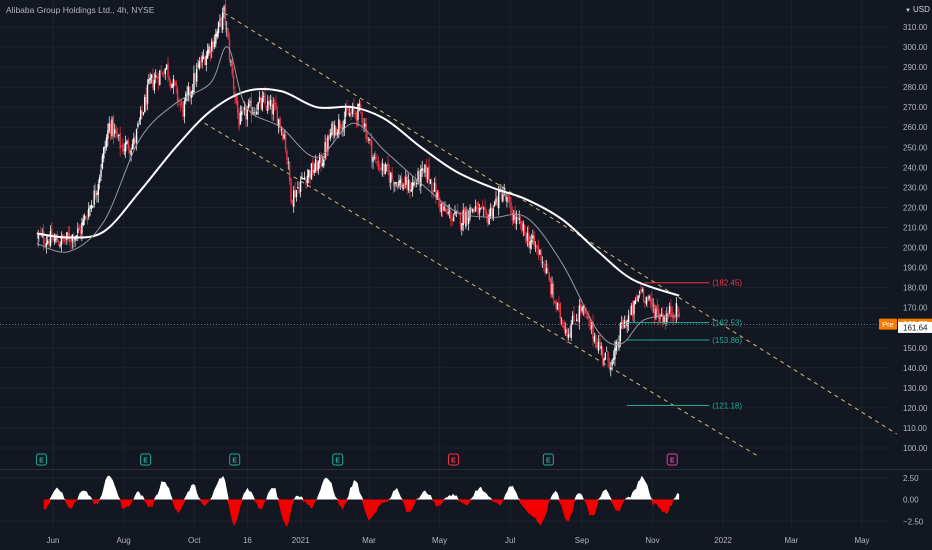  What do you see at coordinates (913, 500) in the screenshot?
I see `oscillator-axis: 2.50 0.00 −2.50` at bounding box center [913, 500].